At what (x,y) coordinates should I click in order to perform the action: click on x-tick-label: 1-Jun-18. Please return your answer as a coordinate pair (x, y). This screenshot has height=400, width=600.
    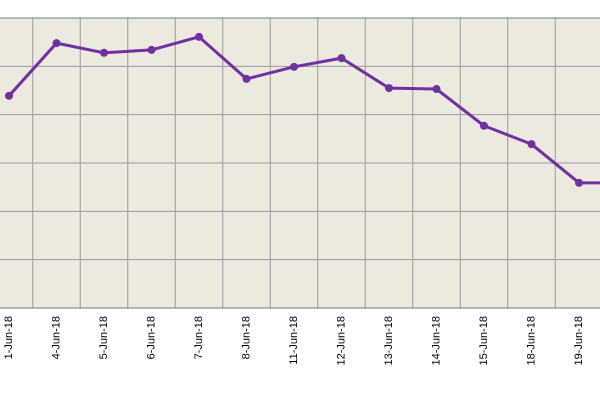
    Looking at the image, I should click on (9, 337).